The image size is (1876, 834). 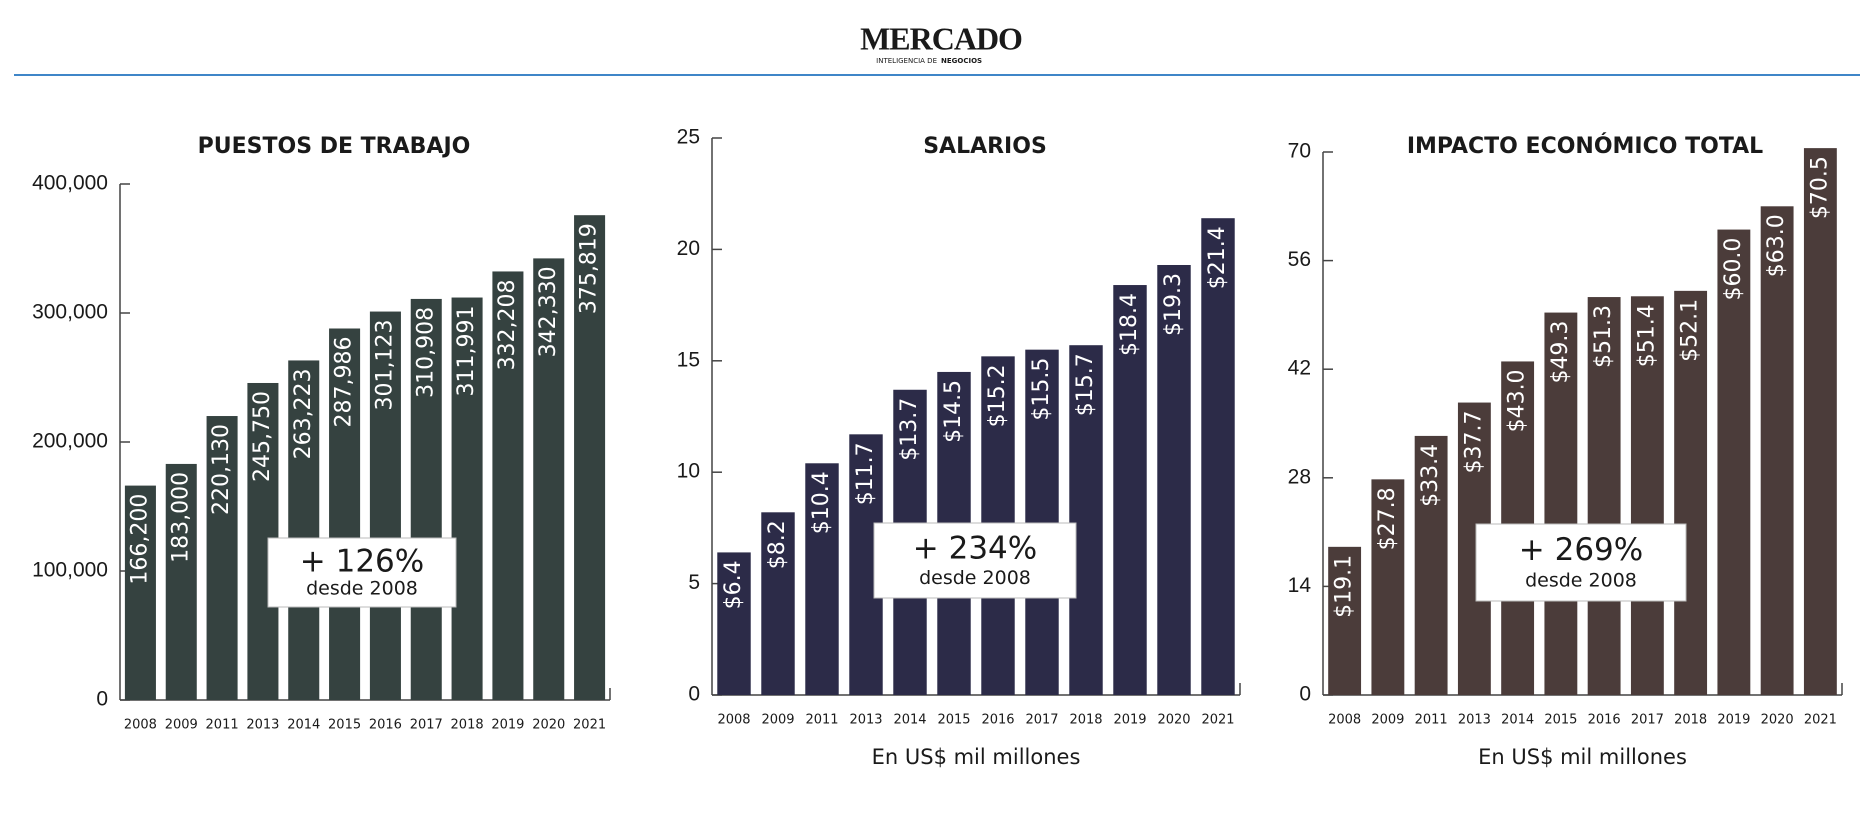 What do you see at coordinates (385, 725) in the screenshot?
I see `x-tick-label: 2016` at bounding box center [385, 725].